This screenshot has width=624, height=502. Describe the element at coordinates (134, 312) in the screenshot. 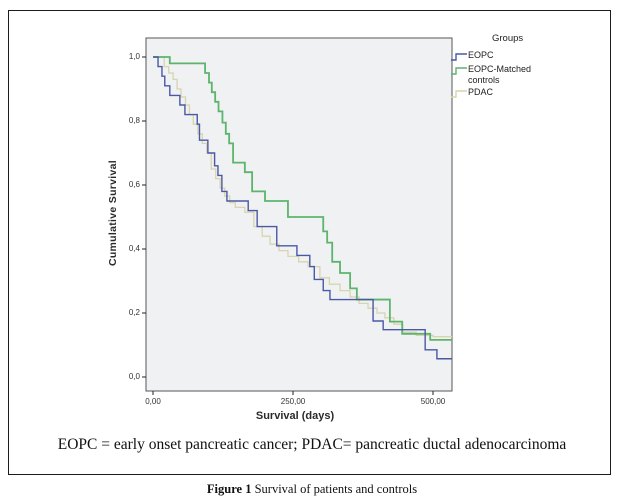

I see `y-tick-label: 0,2` at that location.